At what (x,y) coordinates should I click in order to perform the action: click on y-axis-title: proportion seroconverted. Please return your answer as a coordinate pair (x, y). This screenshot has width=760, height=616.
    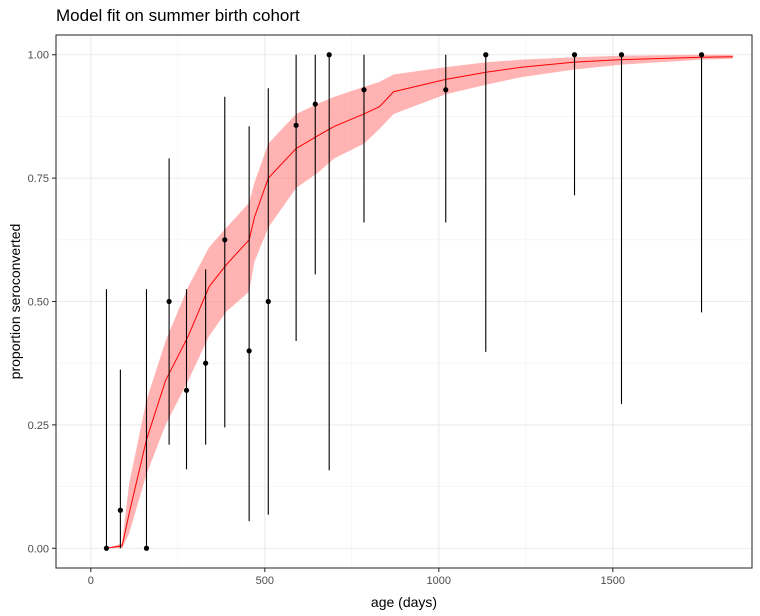
    Looking at the image, I should click on (15, 302).